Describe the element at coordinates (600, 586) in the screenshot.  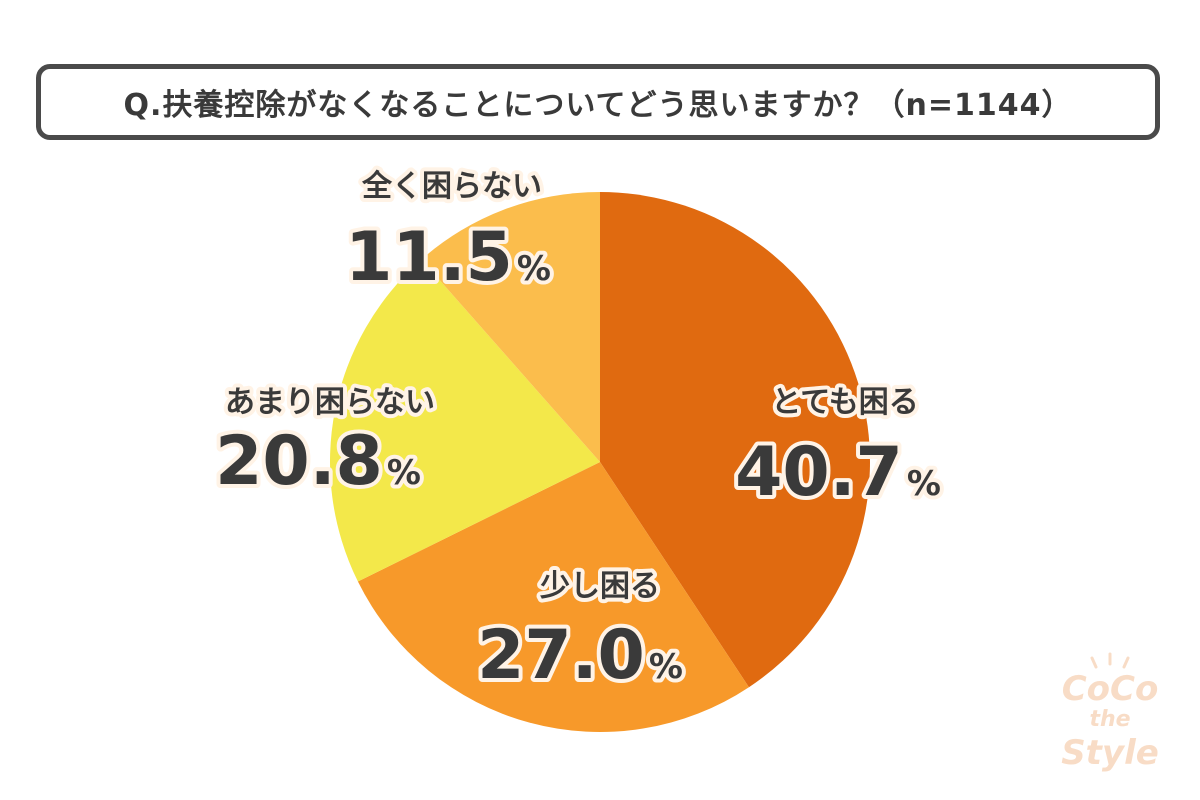
I see `slice-category-label: 少し困る` at that location.